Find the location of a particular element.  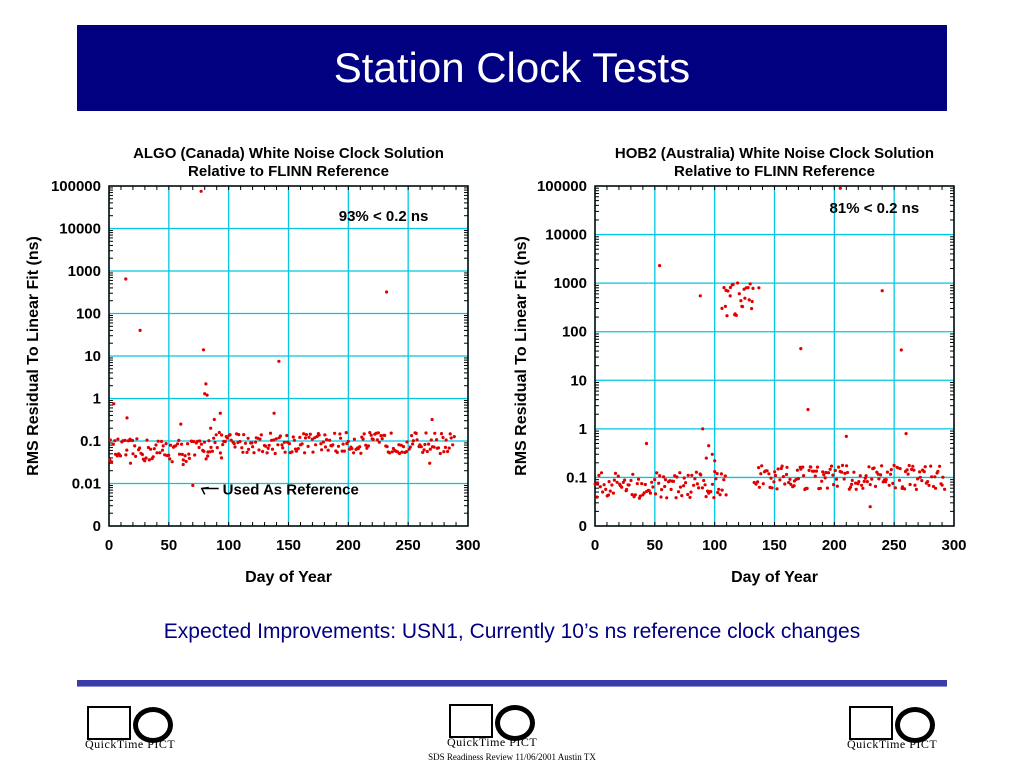

y-tick-label: 1000 is located at coordinates (570, 283).